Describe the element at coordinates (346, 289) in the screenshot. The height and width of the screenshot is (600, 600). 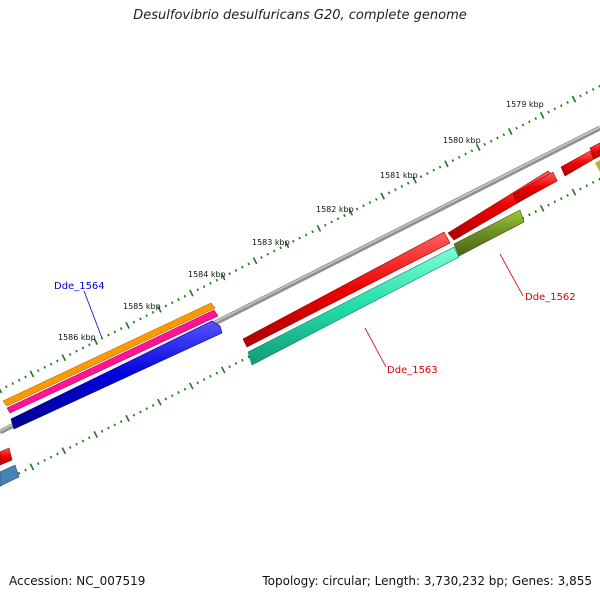
I see `gene-red-large` at that location.